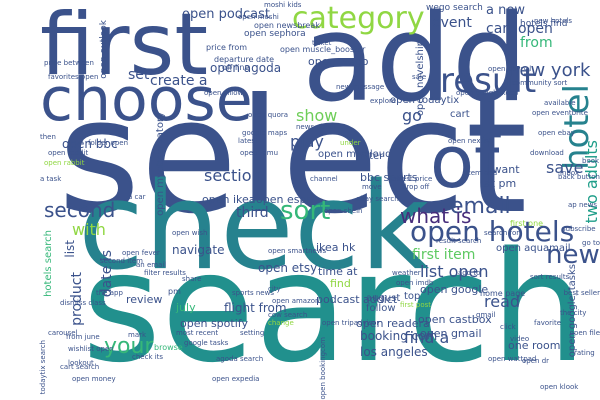 The image size is (600, 400). Describe the element at coordinates (454, 8) in the screenshot. I see `word-wego-search: wego search` at that location.